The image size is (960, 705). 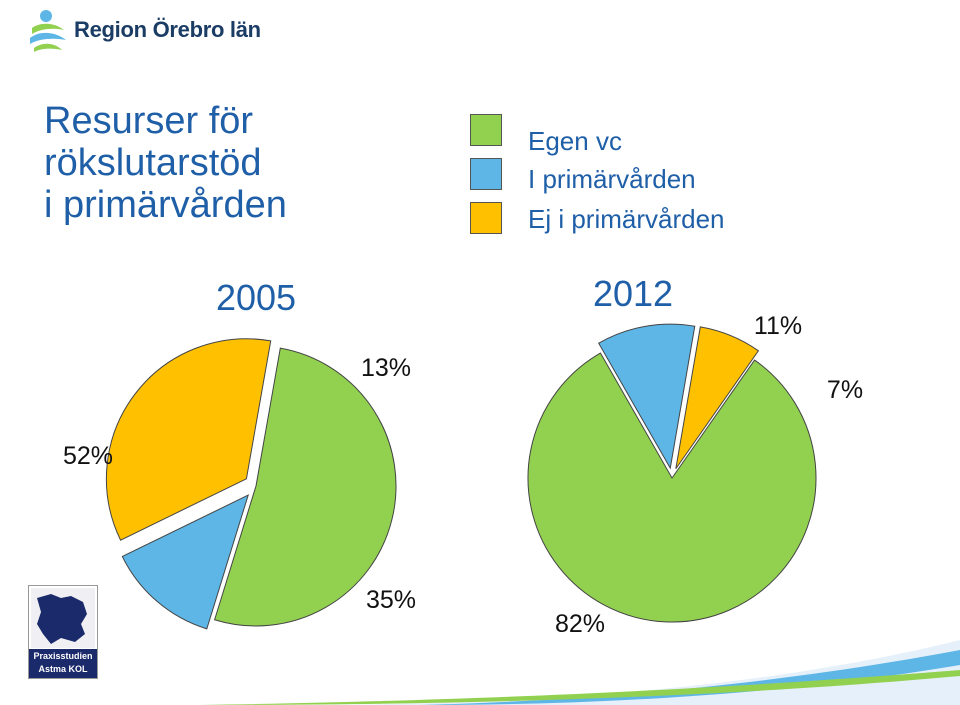 I want to click on logo: Region Örebro län, so click(x=144, y=30).